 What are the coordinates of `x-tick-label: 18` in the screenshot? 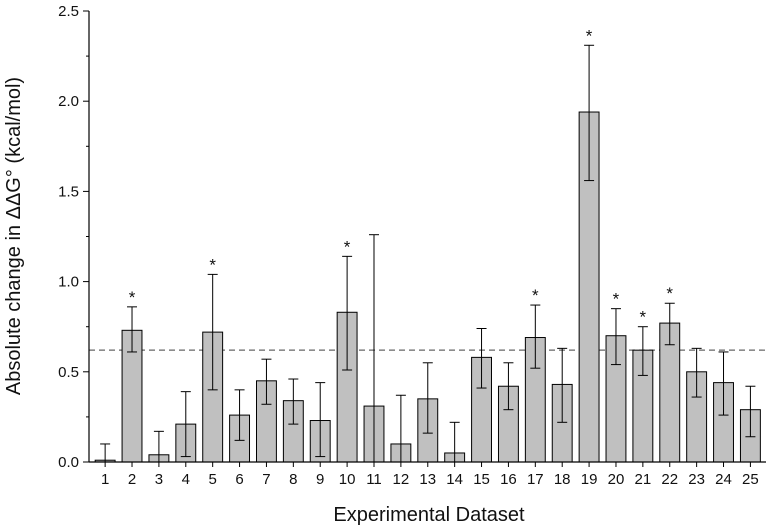 It's located at (562, 479).